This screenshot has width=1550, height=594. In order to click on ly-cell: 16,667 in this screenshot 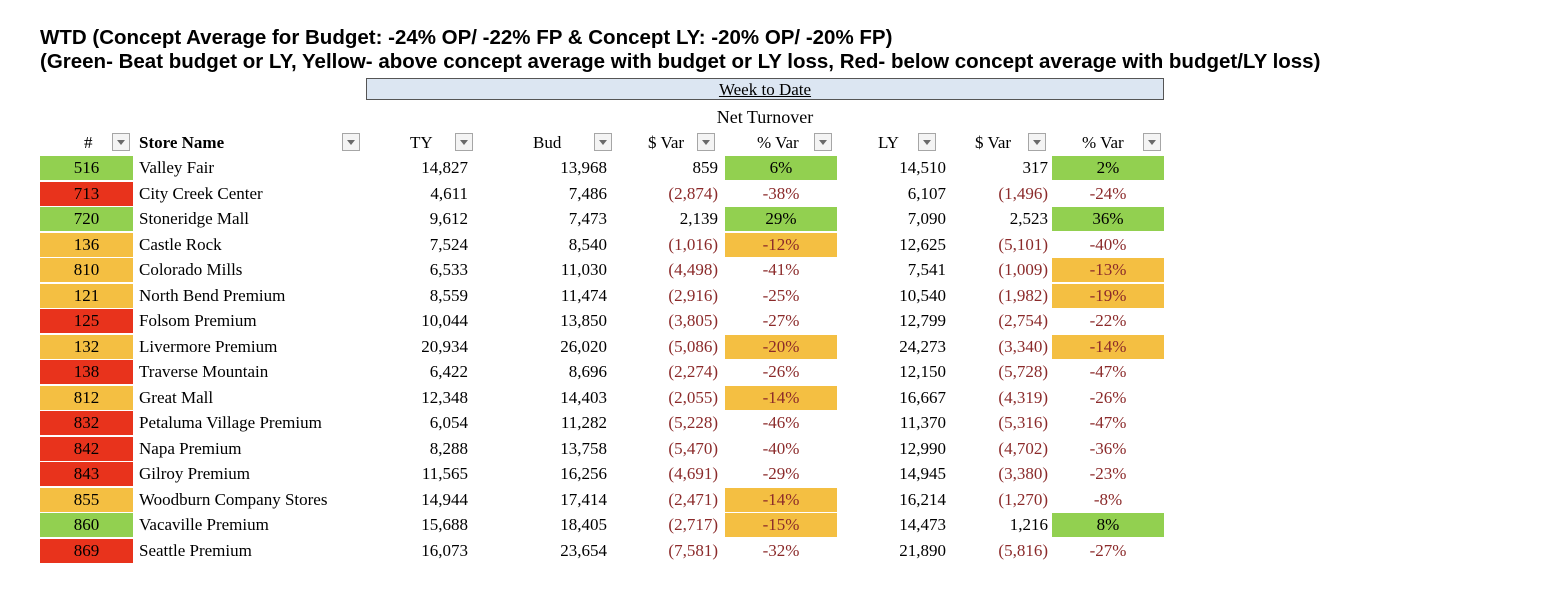, I will do `click(922, 397)`.